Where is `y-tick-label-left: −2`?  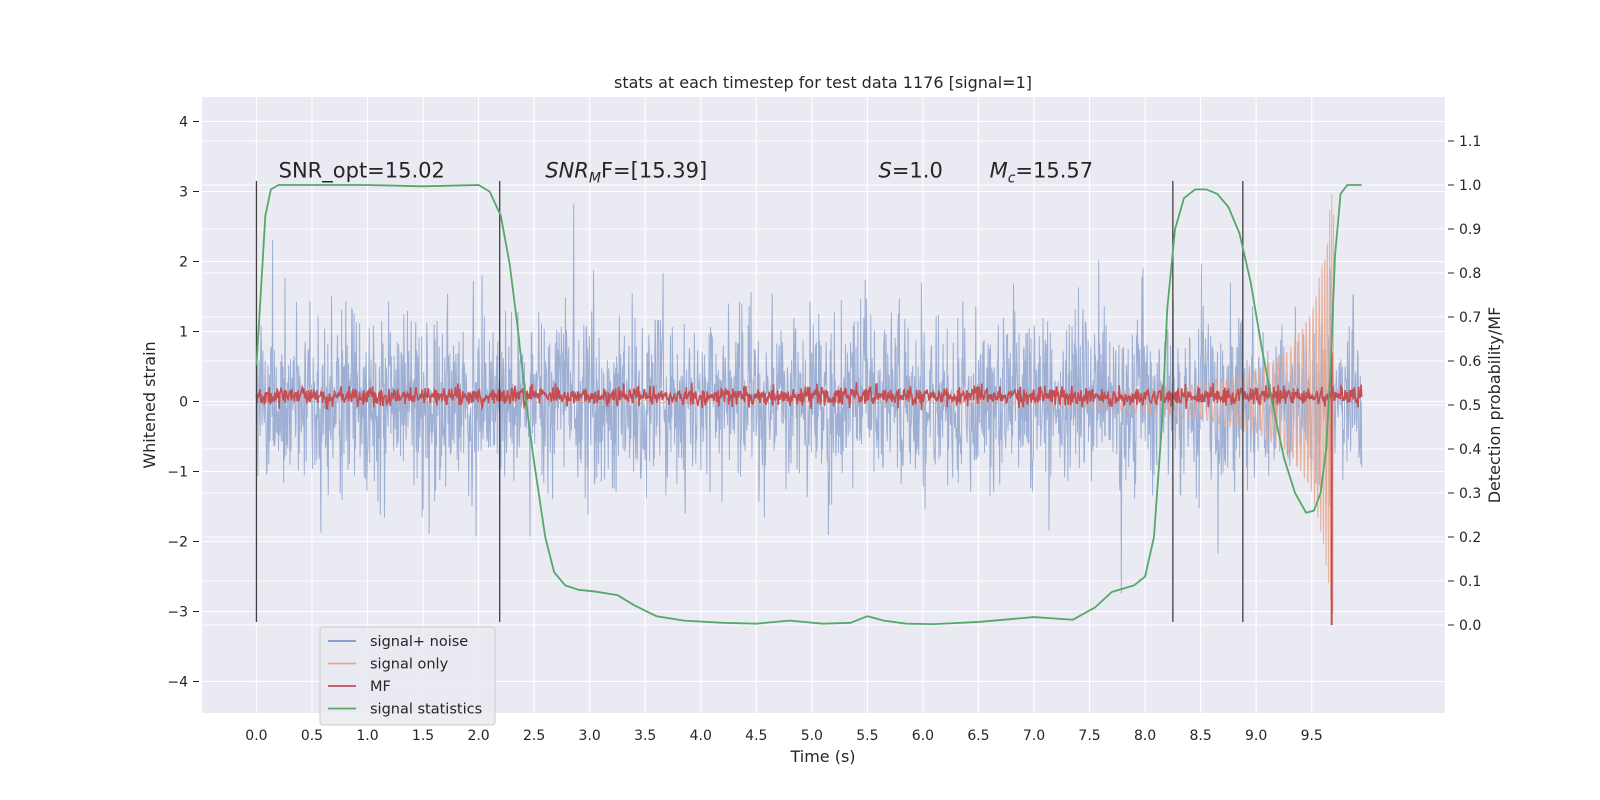
y-tick-label-left: −2 is located at coordinates (177, 543).